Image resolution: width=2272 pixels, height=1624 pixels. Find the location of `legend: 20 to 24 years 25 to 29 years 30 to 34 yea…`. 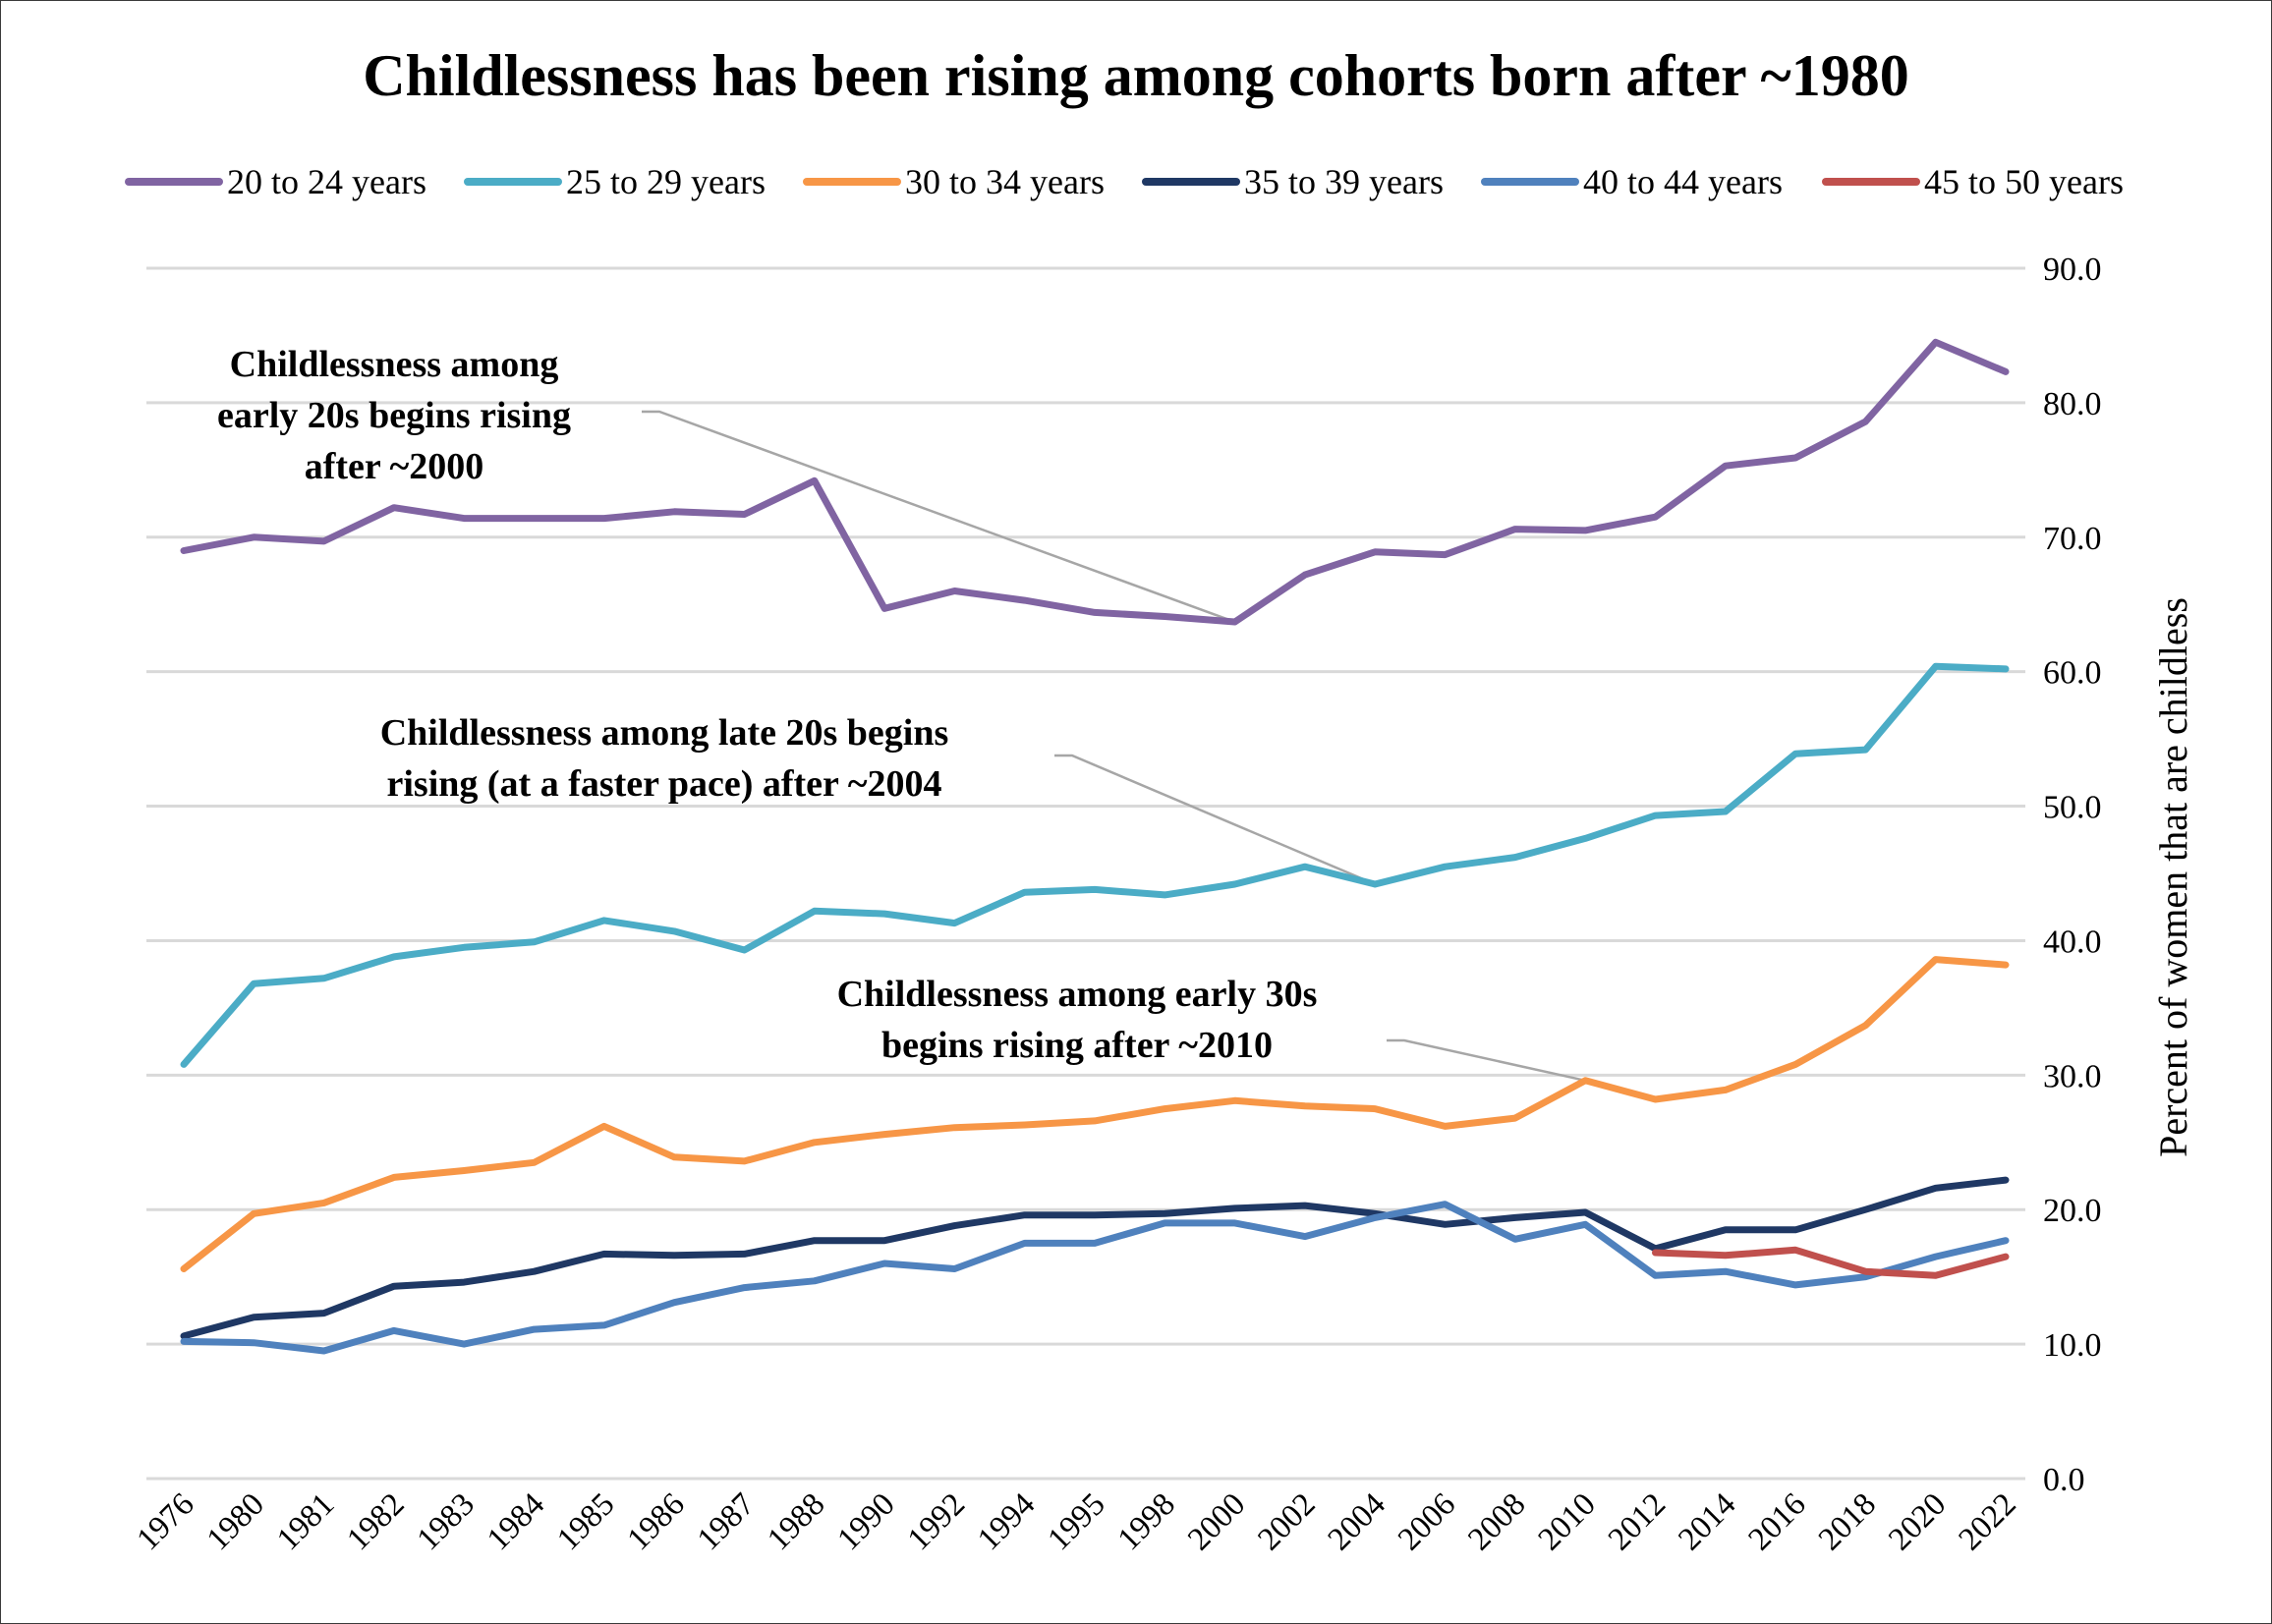

legend: 20 to 24 years 25 to 29 years 30 to 34 yea… is located at coordinates (1125, 181).